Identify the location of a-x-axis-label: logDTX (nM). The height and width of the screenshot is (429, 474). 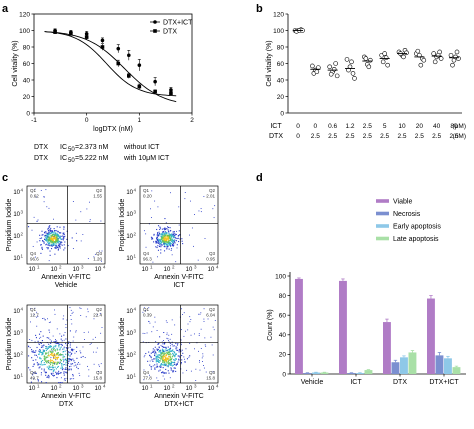
(113, 129).